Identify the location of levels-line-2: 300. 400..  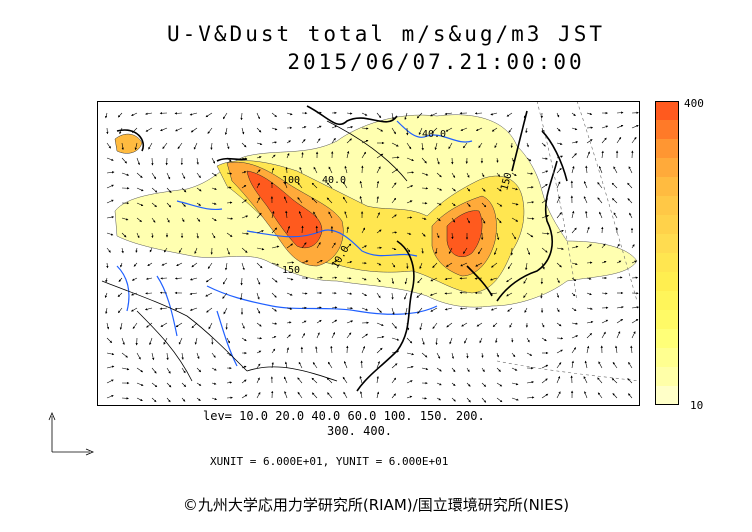
(360, 431).